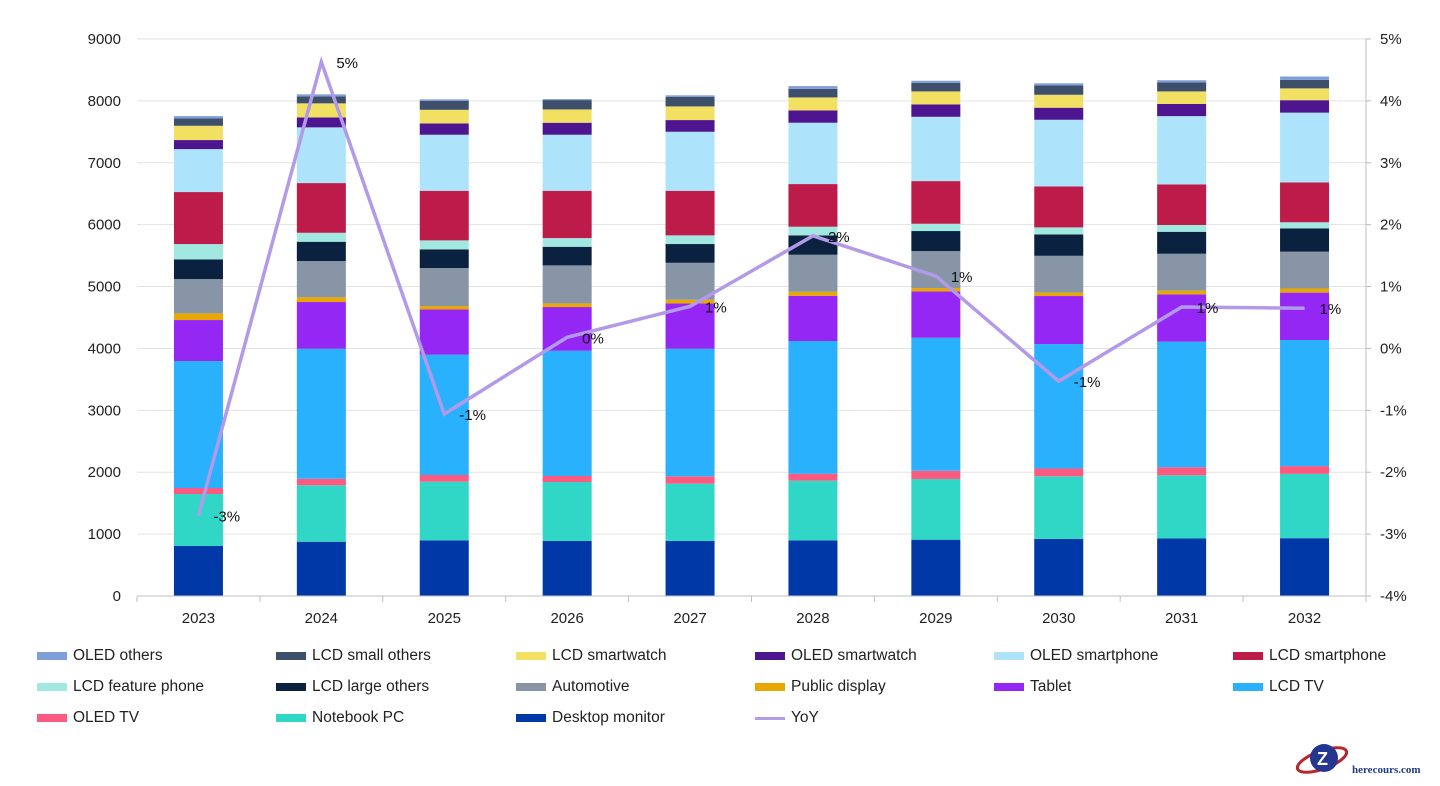 This screenshot has width=1440, height=786. I want to click on bar-oled-smartwatch-2032, so click(1304, 106).